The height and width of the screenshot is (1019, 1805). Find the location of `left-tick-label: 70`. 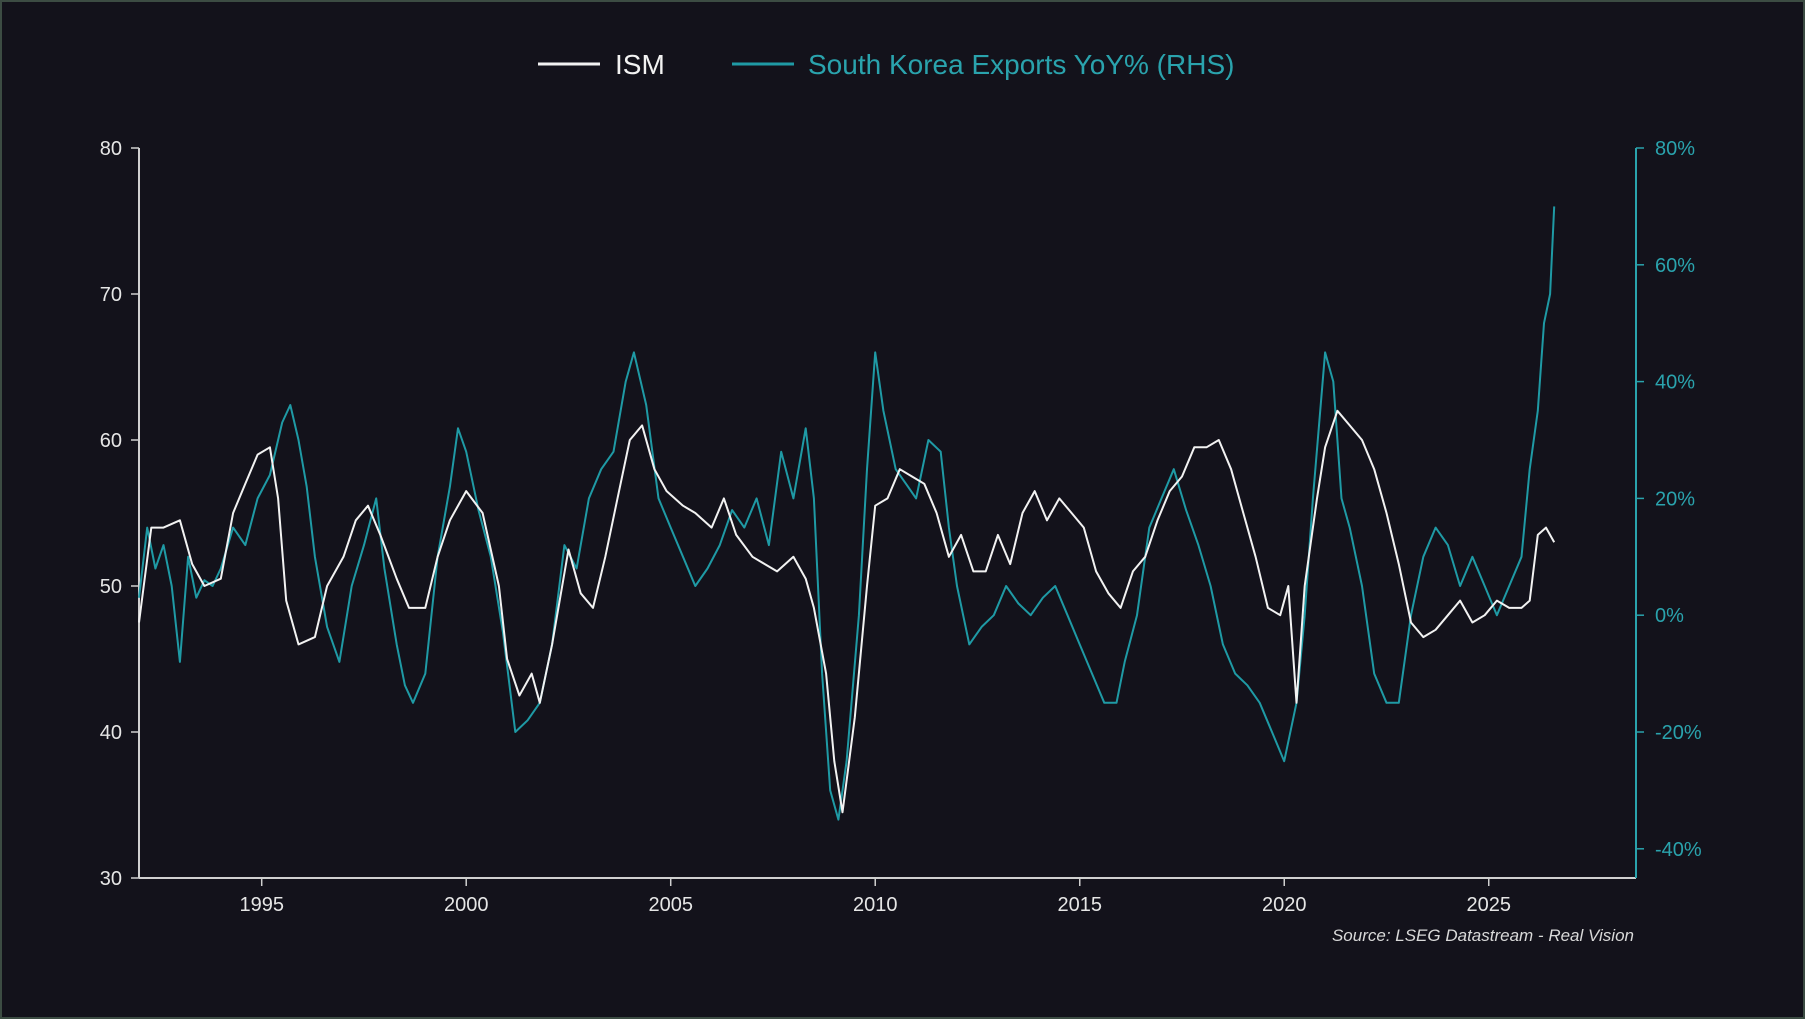

left-tick-label: 70 is located at coordinates (111, 295).